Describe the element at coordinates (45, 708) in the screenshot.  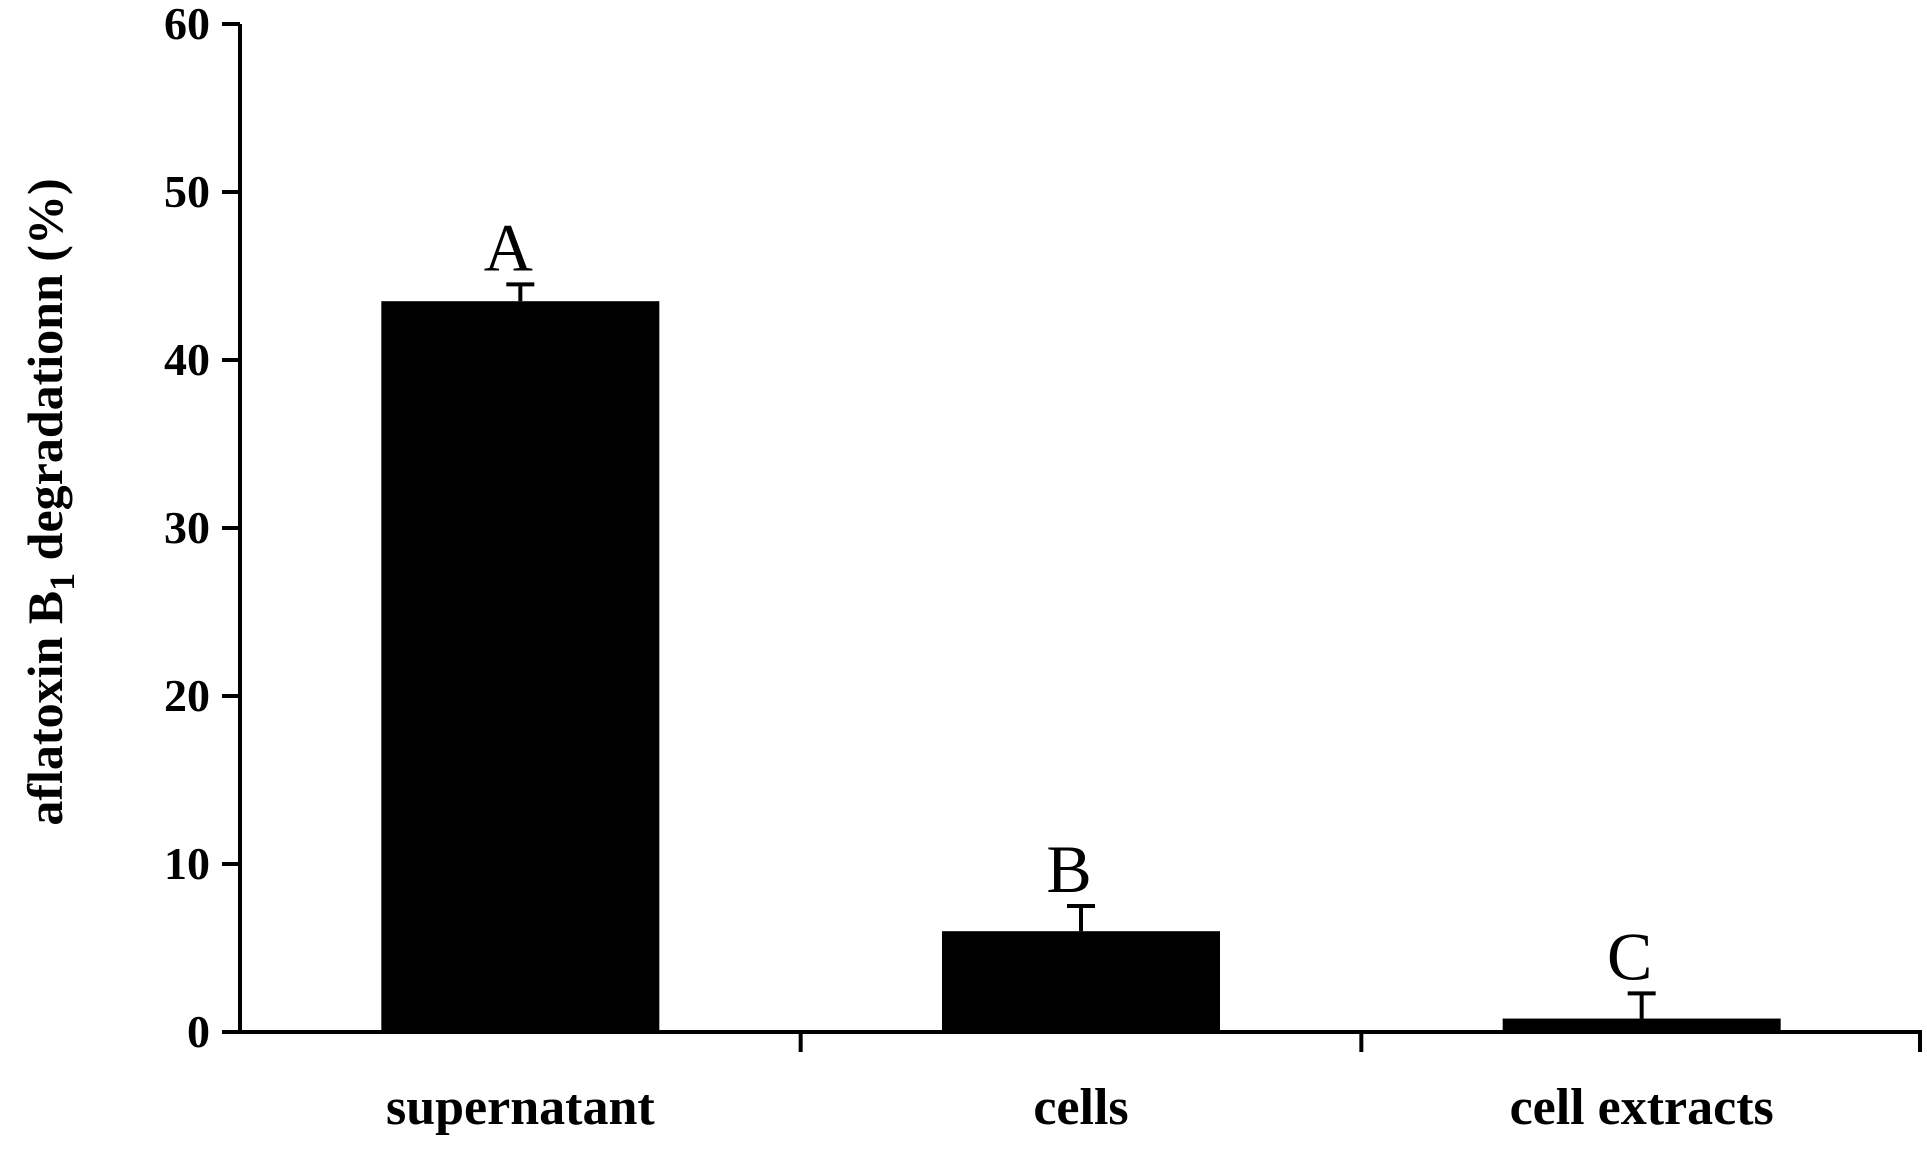
I see `y-axis-title-prefix: aflatoxin B` at that location.